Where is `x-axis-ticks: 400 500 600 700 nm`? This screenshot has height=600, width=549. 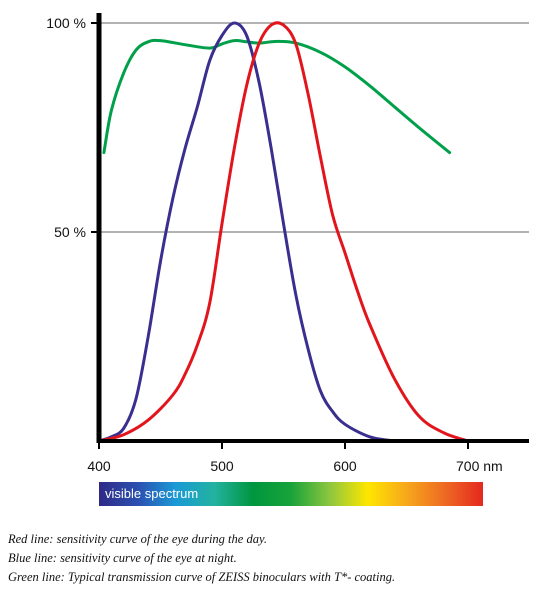
x-axis-ticks: 400 500 600 700 nm is located at coordinates (295, 457).